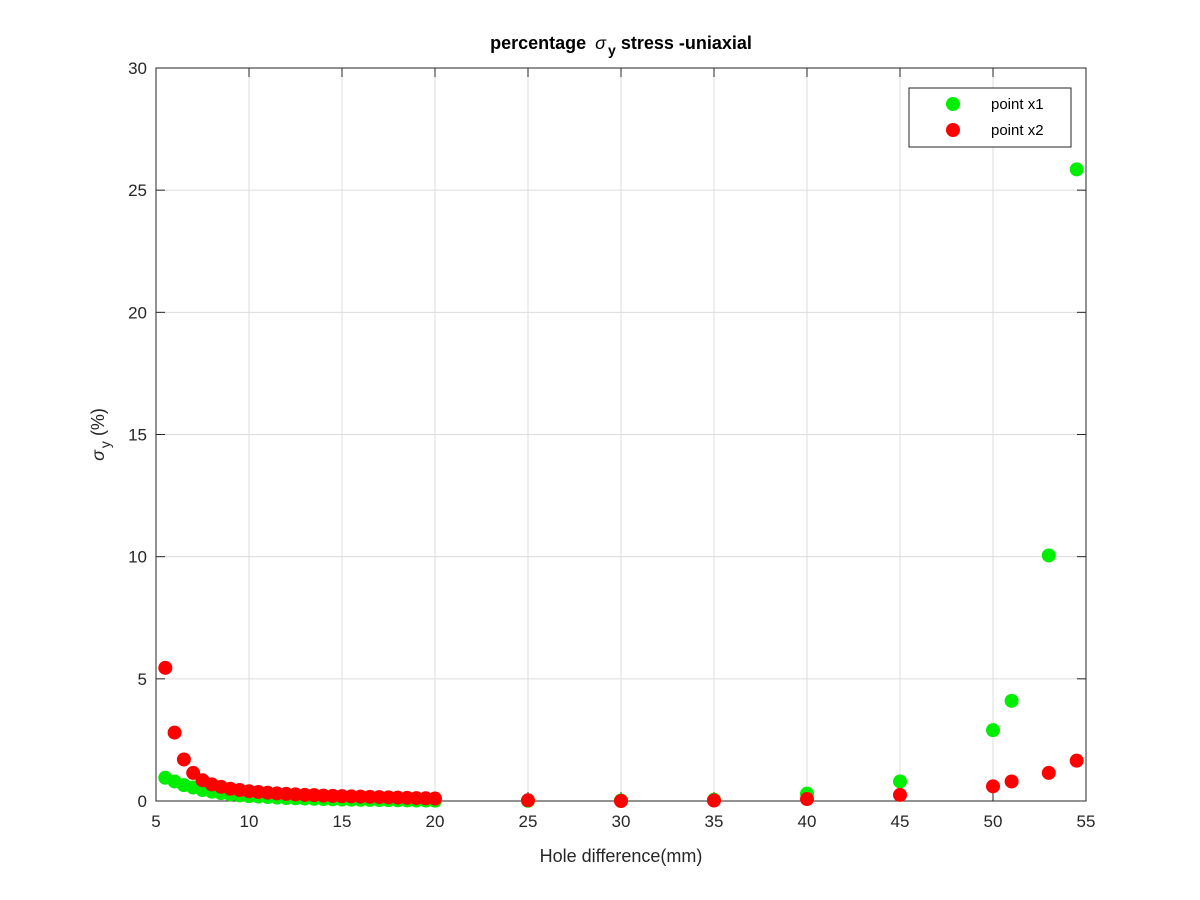 The image size is (1200, 900). What do you see at coordinates (137, 557) in the screenshot?
I see `y-tick-label: 10` at bounding box center [137, 557].